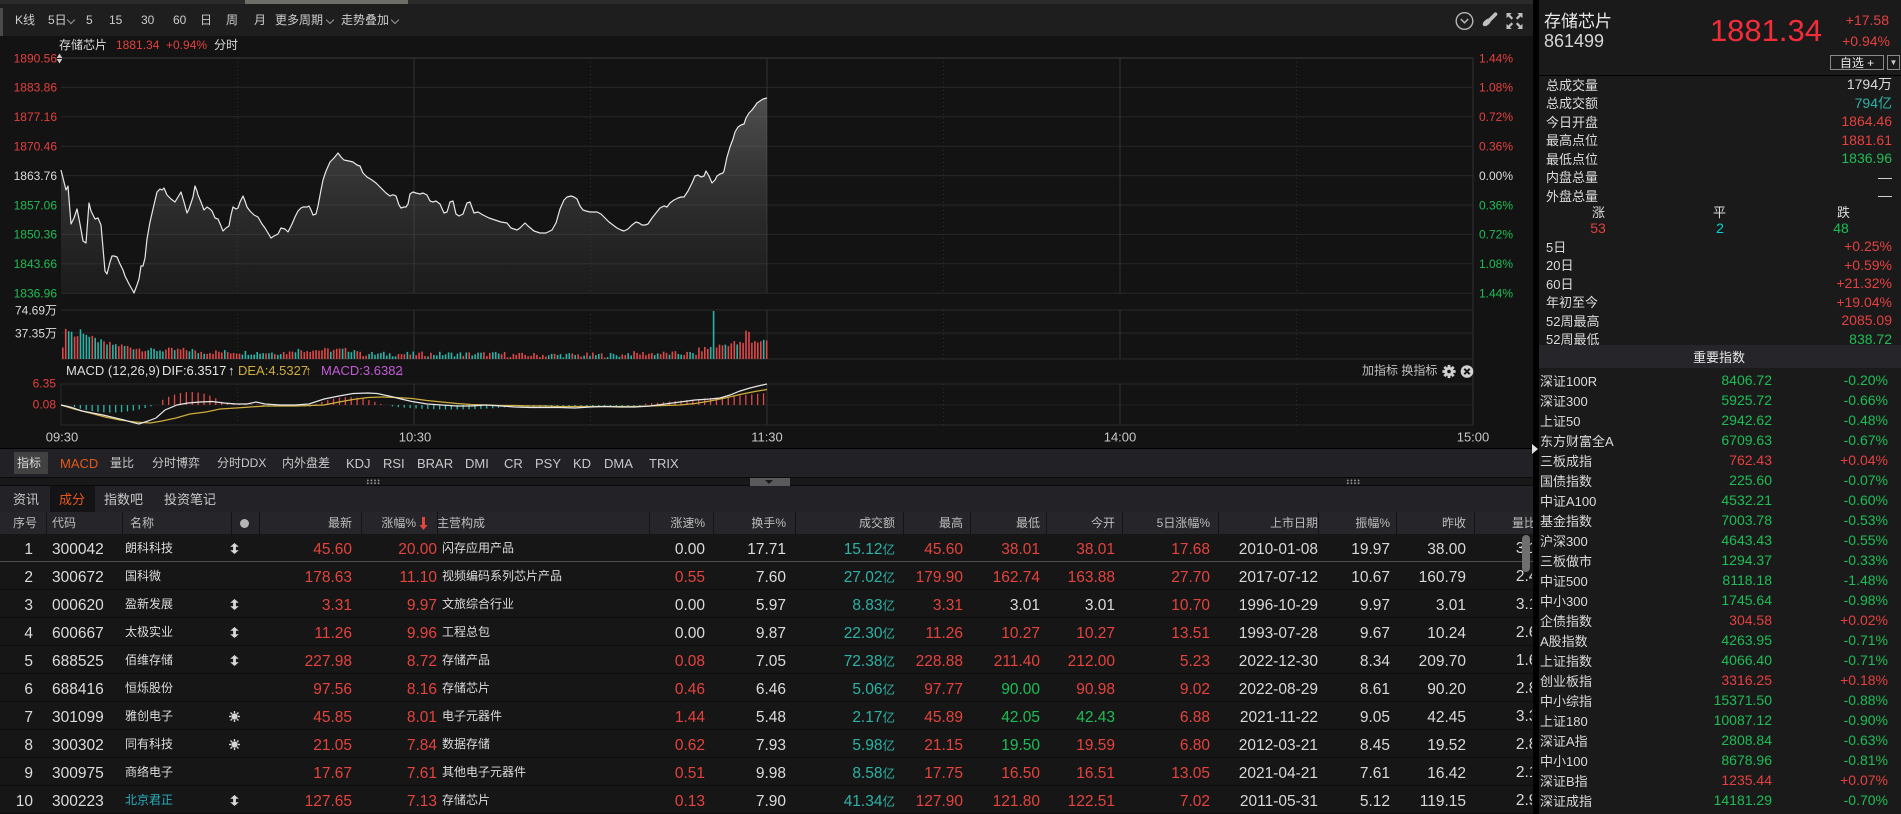 This screenshot has width=1901, height=814. What do you see at coordinates (226, 44) in the screenshot?
I see `svg-text: 分时` at bounding box center [226, 44].